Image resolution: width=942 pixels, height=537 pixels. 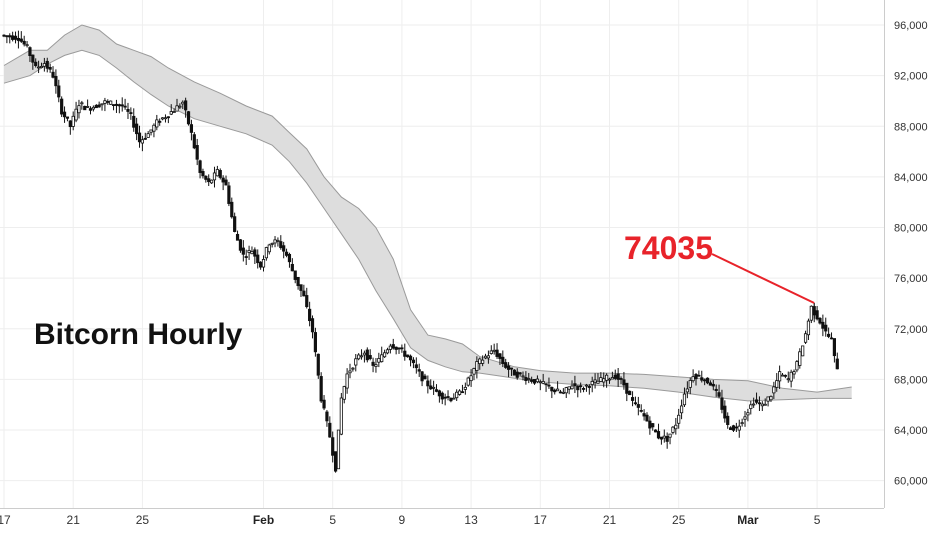 I want to click on x-tick-label: 17, so click(x=5, y=520).